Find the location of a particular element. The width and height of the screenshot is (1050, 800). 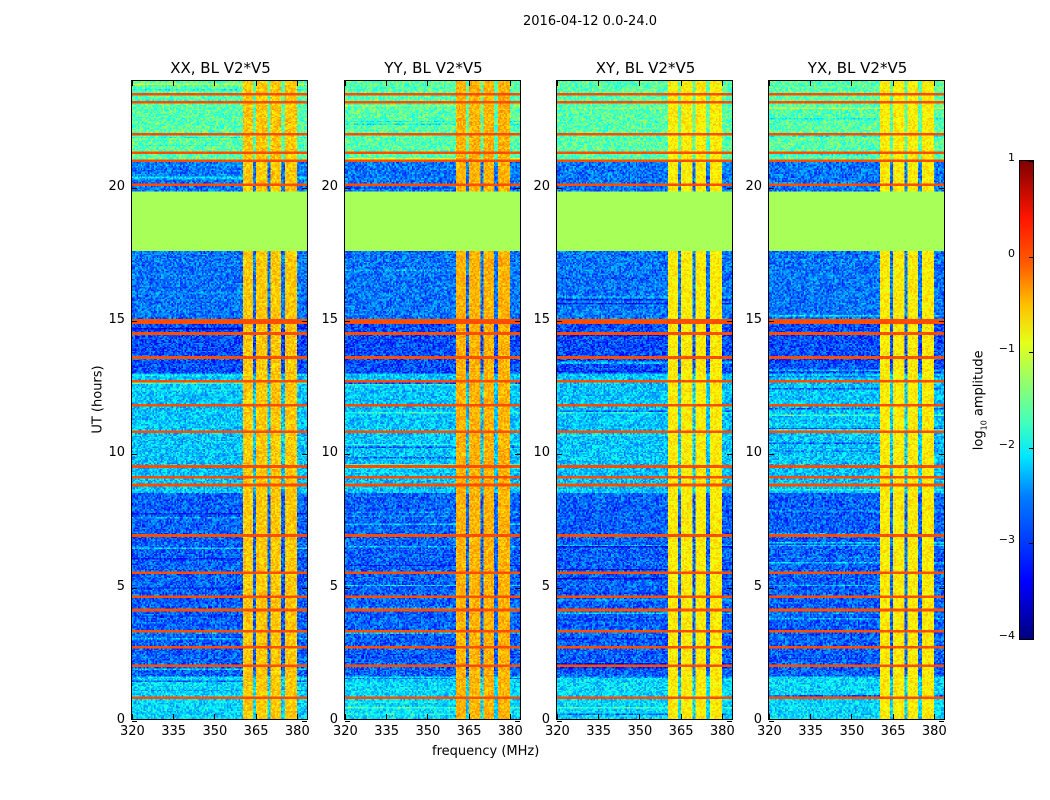

colorbar-label: log10 amplitude is located at coordinates (980, 400).